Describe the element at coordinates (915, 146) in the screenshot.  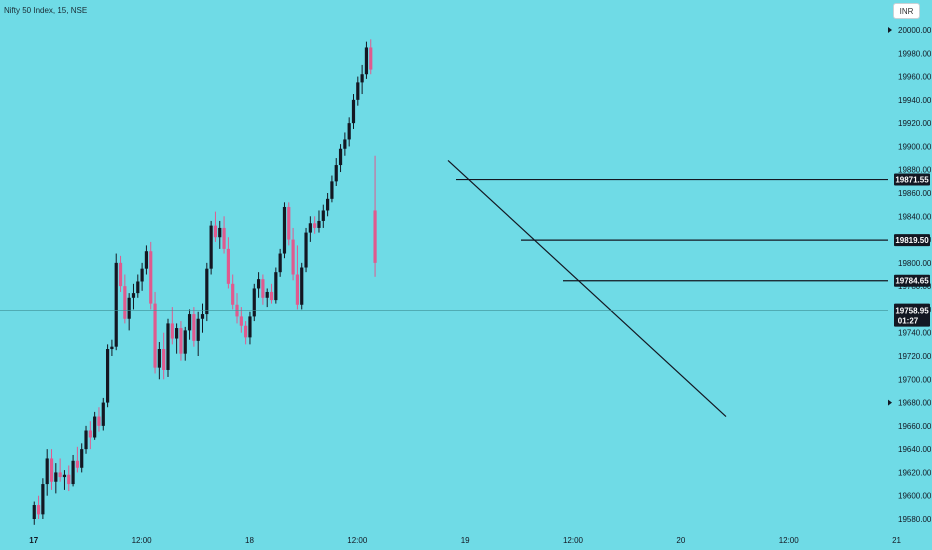
I see `price-tick-label: 19900.00` at that location.